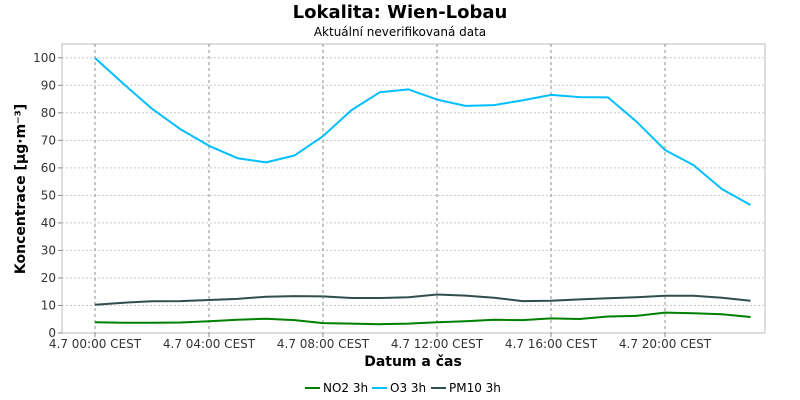  What do you see at coordinates (408, 388) in the screenshot?
I see `legend-label-o3: O3 3h` at bounding box center [408, 388].